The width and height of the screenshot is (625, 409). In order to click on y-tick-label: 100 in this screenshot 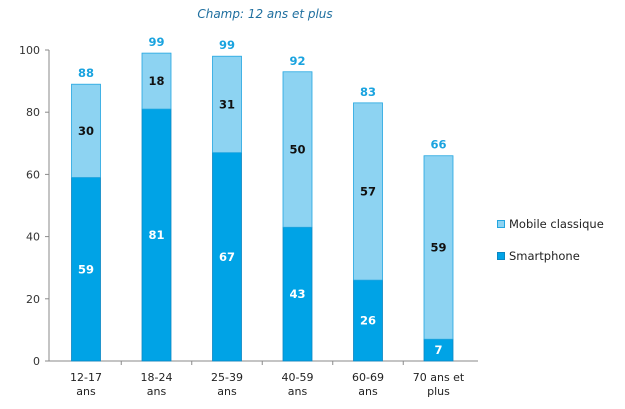, I will do `click(29, 50)`.